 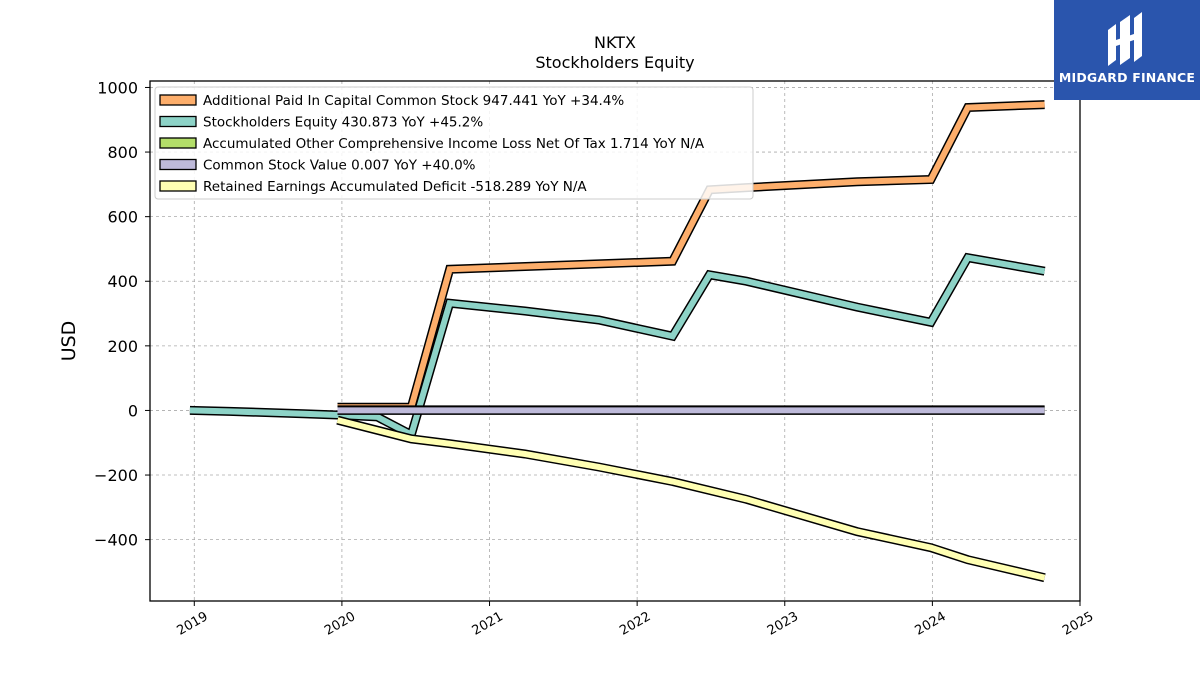 I want to click on x-tick-label: 2023, so click(x=783, y=624).